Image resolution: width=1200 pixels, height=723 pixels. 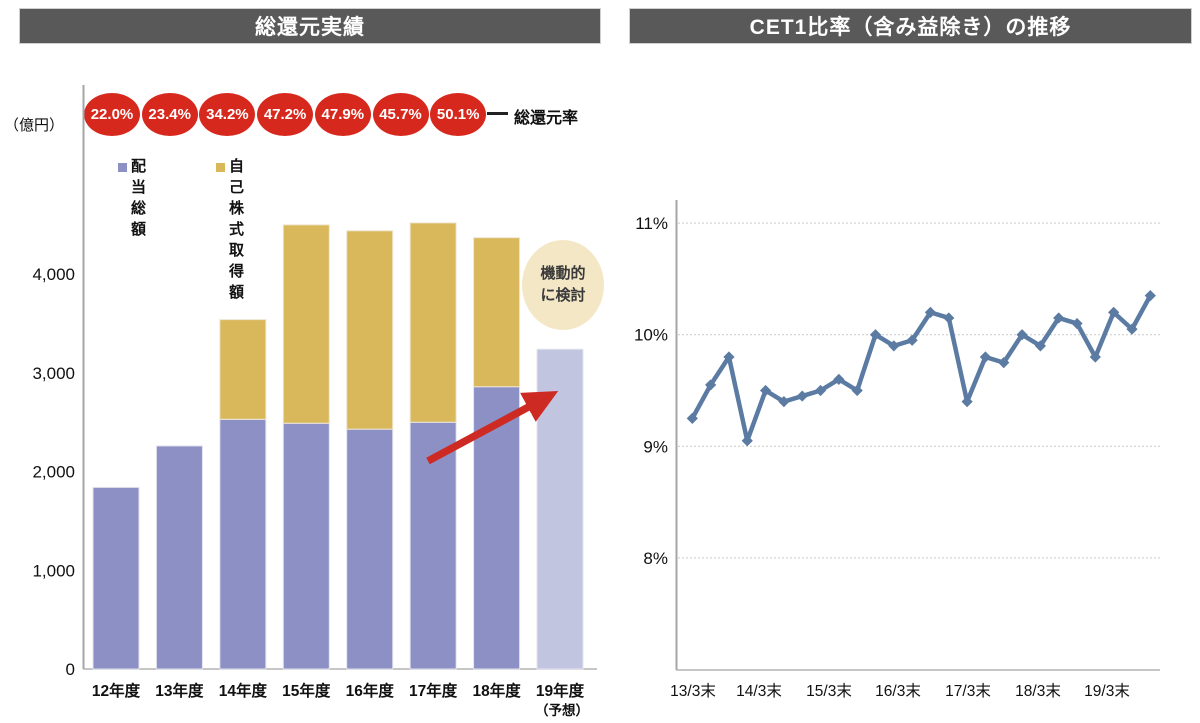 What do you see at coordinates (400, 114) in the screenshot?
I see `payout-ratio-badge: 45.7%` at bounding box center [400, 114].